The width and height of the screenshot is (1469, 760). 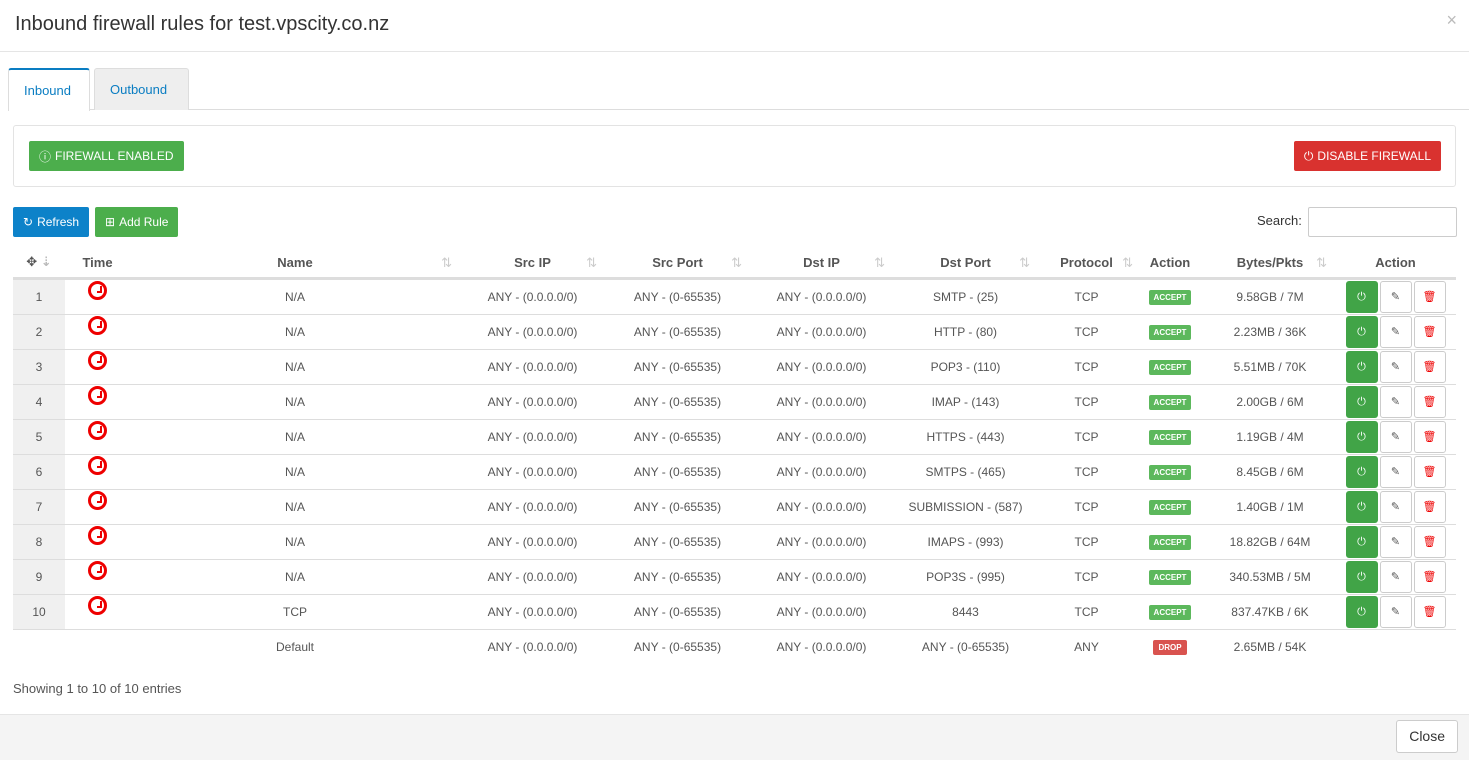 What do you see at coordinates (532, 542) in the screenshot?
I see `src-ip-cell: ANY - (0.0.0.0/0)` at bounding box center [532, 542].